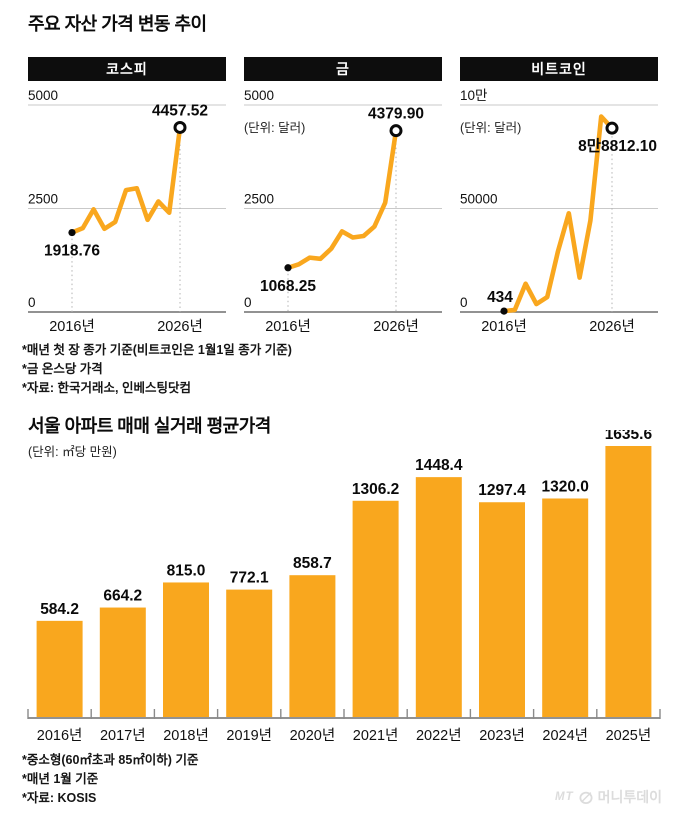  What do you see at coordinates (502, 735) in the screenshot?
I see `bar-category-label: 2023년` at bounding box center [502, 735].